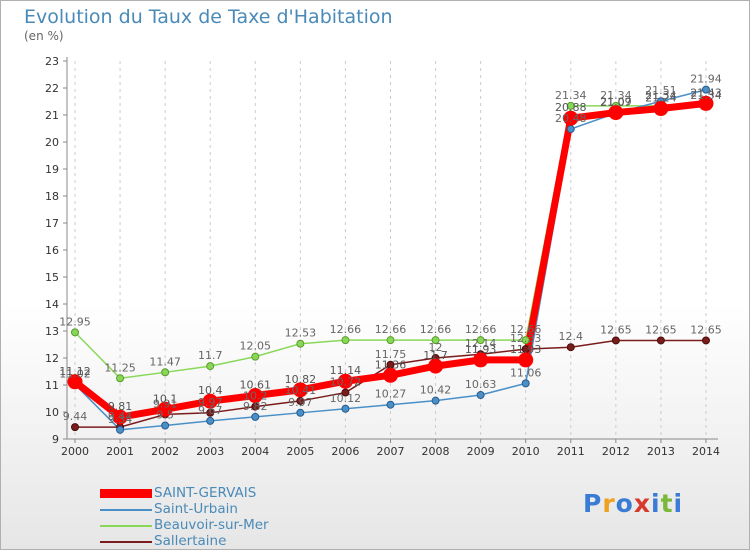  What do you see at coordinates (661, 95) in the screenshot?
I see `data-label-beauvoir-sur-mer-2013: 21.34` at bounding box center [661, 95].